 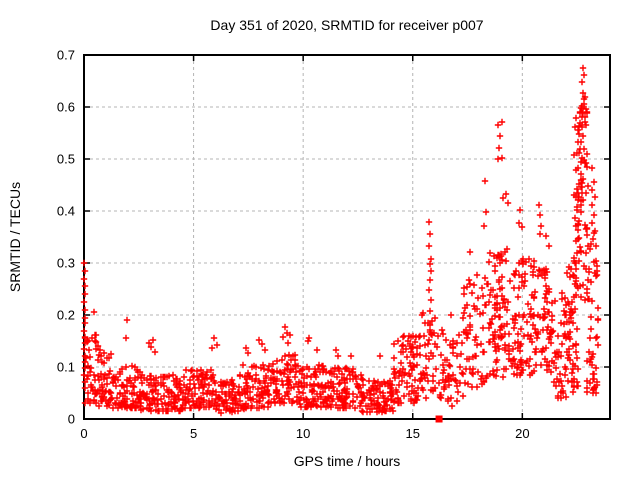 What do you see at coordinates (71, 419) in the screenshot?
I see `y-tick-label: 0` at bounding box center [71, 419].